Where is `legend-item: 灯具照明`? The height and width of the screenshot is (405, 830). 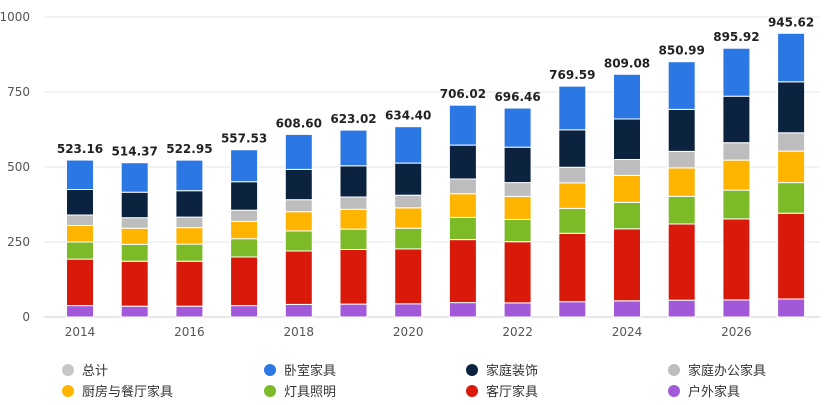
legend-item: 灯具照明 is located at coordinates (300, 390).